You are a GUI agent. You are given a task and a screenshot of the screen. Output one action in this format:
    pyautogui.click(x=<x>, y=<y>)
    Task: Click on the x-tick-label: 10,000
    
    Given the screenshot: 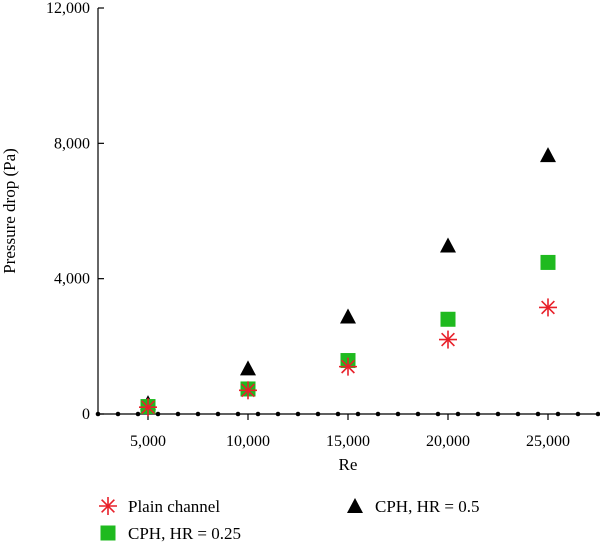 What is the action you would take?
    pyautogui.click(x=248, y=441)
    